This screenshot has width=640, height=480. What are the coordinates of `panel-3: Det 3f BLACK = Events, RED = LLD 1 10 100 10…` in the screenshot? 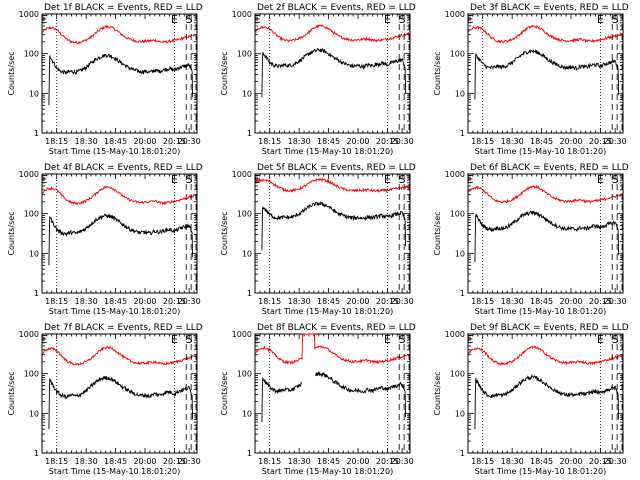 It's located at (531, 79).